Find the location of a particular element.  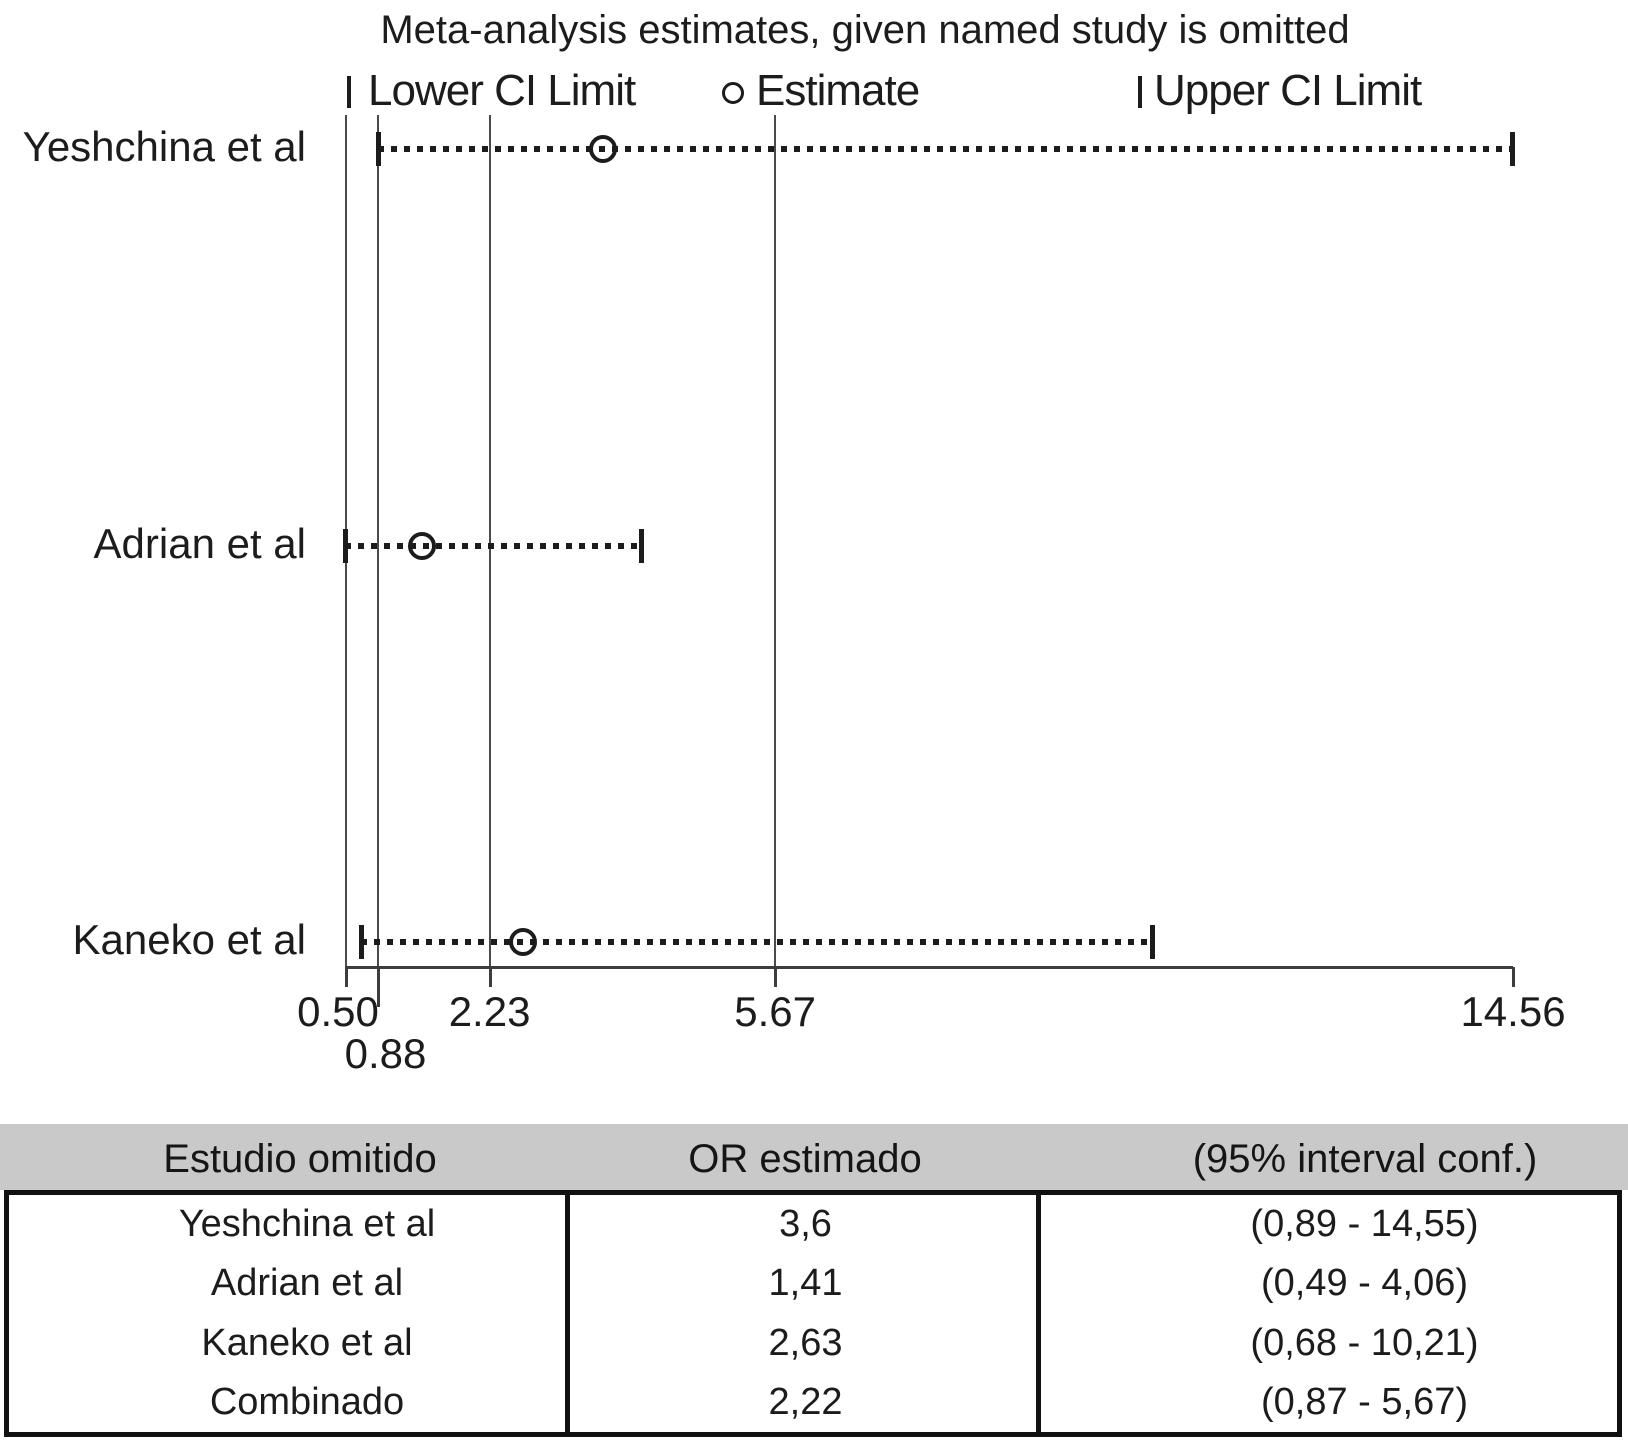

table-cell-ci: (0,49 - 4,06) is located at coordinates (1364, 1283).